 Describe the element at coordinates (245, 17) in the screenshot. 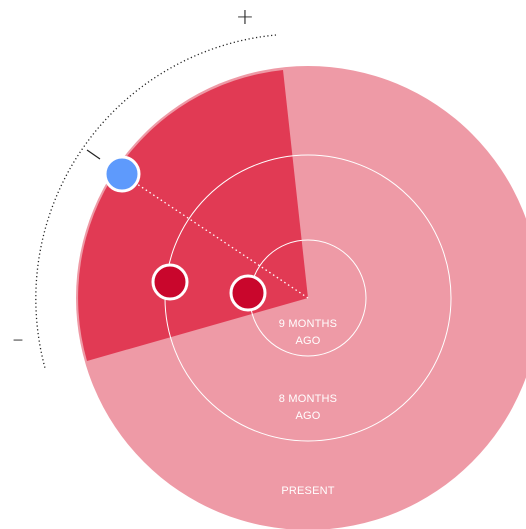

I see `plus-sign: +` at that location.